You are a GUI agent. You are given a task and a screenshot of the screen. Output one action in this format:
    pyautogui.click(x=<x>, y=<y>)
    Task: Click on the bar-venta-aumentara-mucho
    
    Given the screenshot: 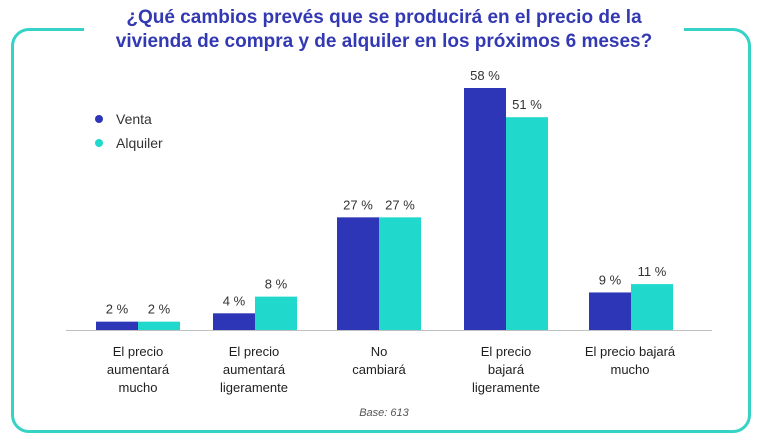 What is the action you would take?
    pyautogui.click(x=117, y=325)
    